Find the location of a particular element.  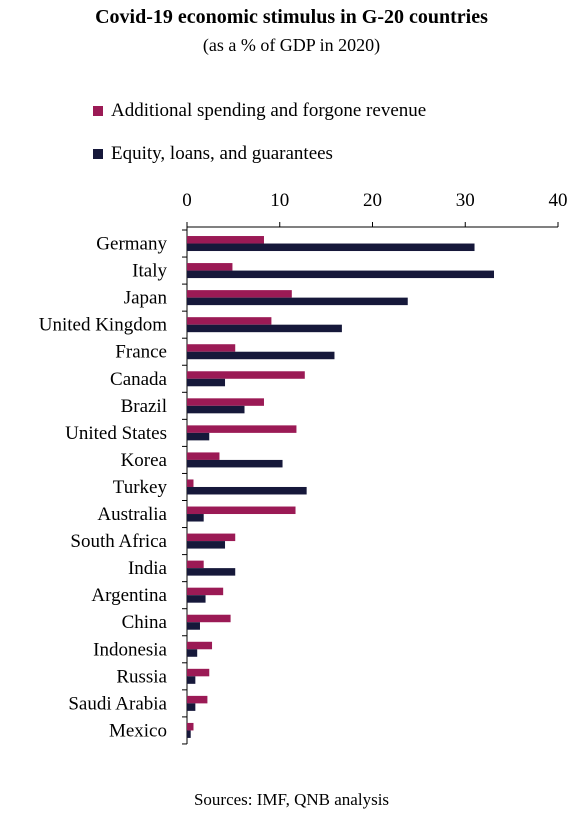

x-tick-label: 40 is located at coordinates (558, 200).